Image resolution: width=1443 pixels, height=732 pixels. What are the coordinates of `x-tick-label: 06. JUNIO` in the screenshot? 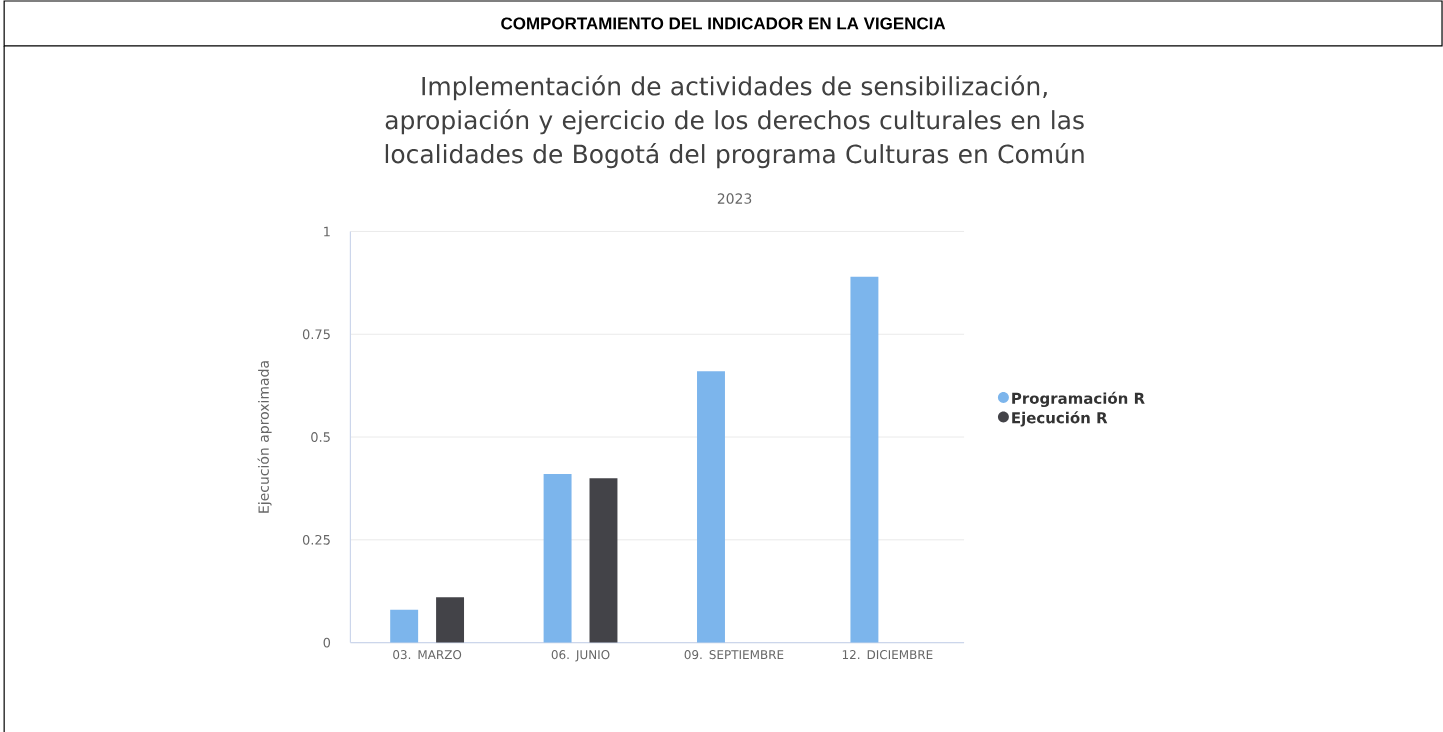 It's located at (580, 655).